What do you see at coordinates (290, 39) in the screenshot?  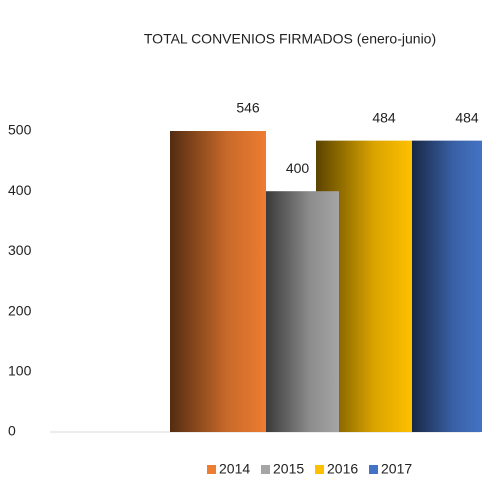 I see `chart-title: TOTAL CONVENIOS FIRMADOS (enero-junio)` at bounding box center [290, 39].